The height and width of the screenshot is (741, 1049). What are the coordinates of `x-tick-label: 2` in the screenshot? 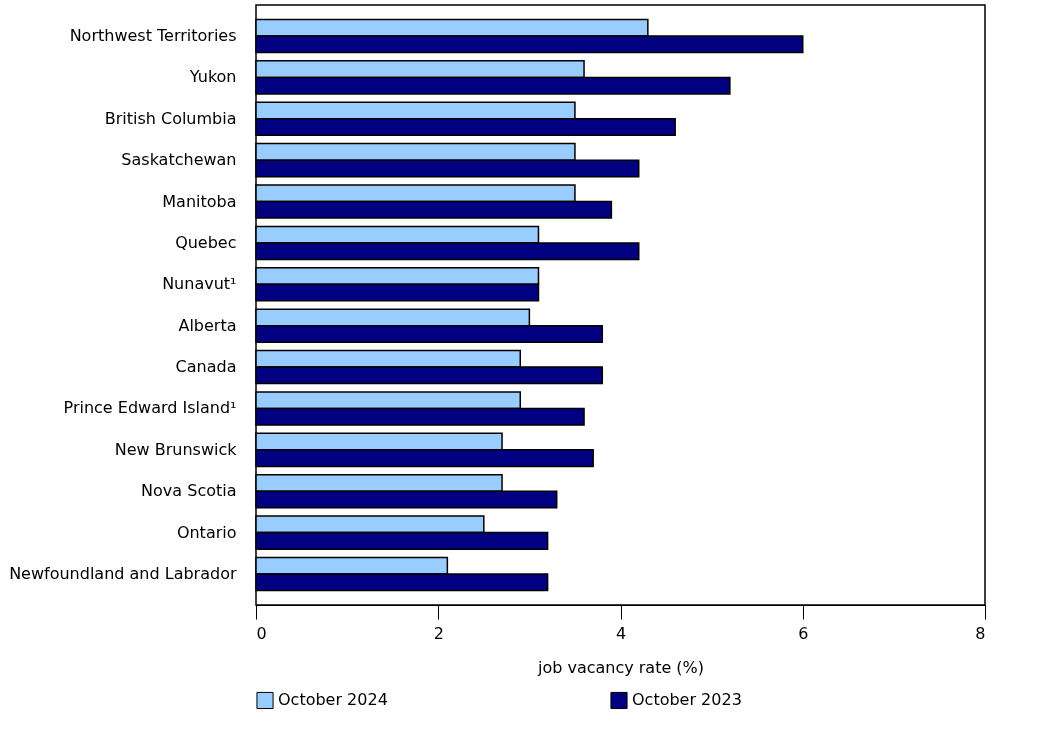 It's located at (438, 633).